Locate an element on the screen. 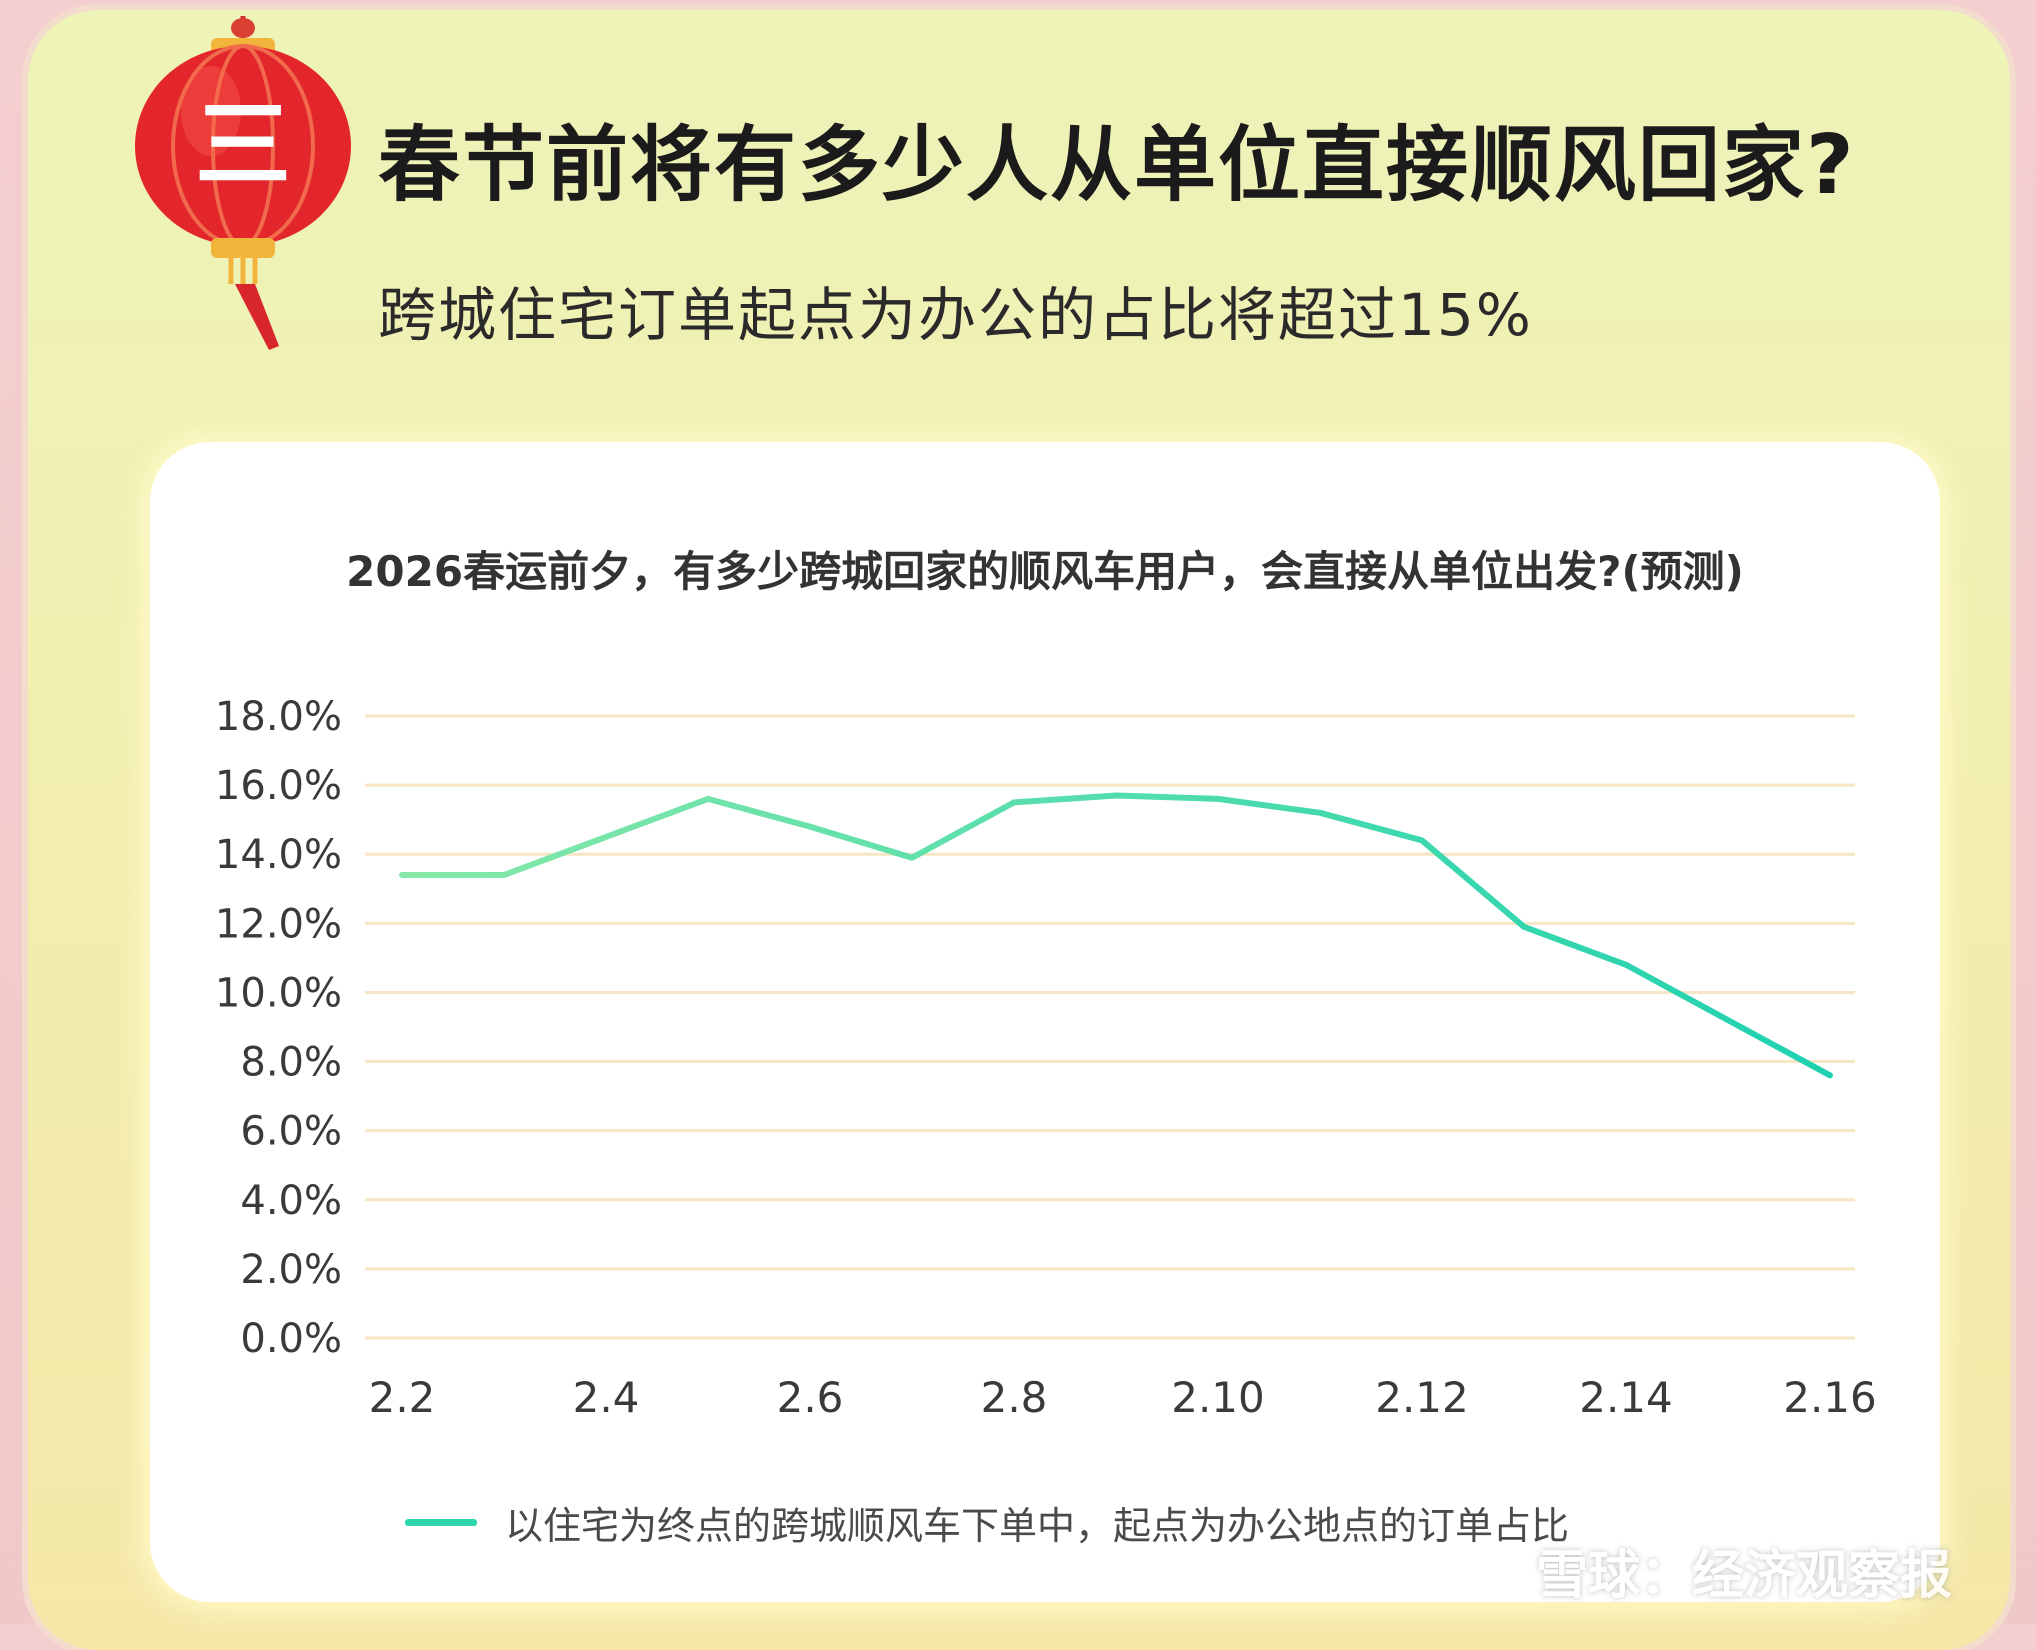  red-lantern-icon: 三 is located at coordinates (243, 183).